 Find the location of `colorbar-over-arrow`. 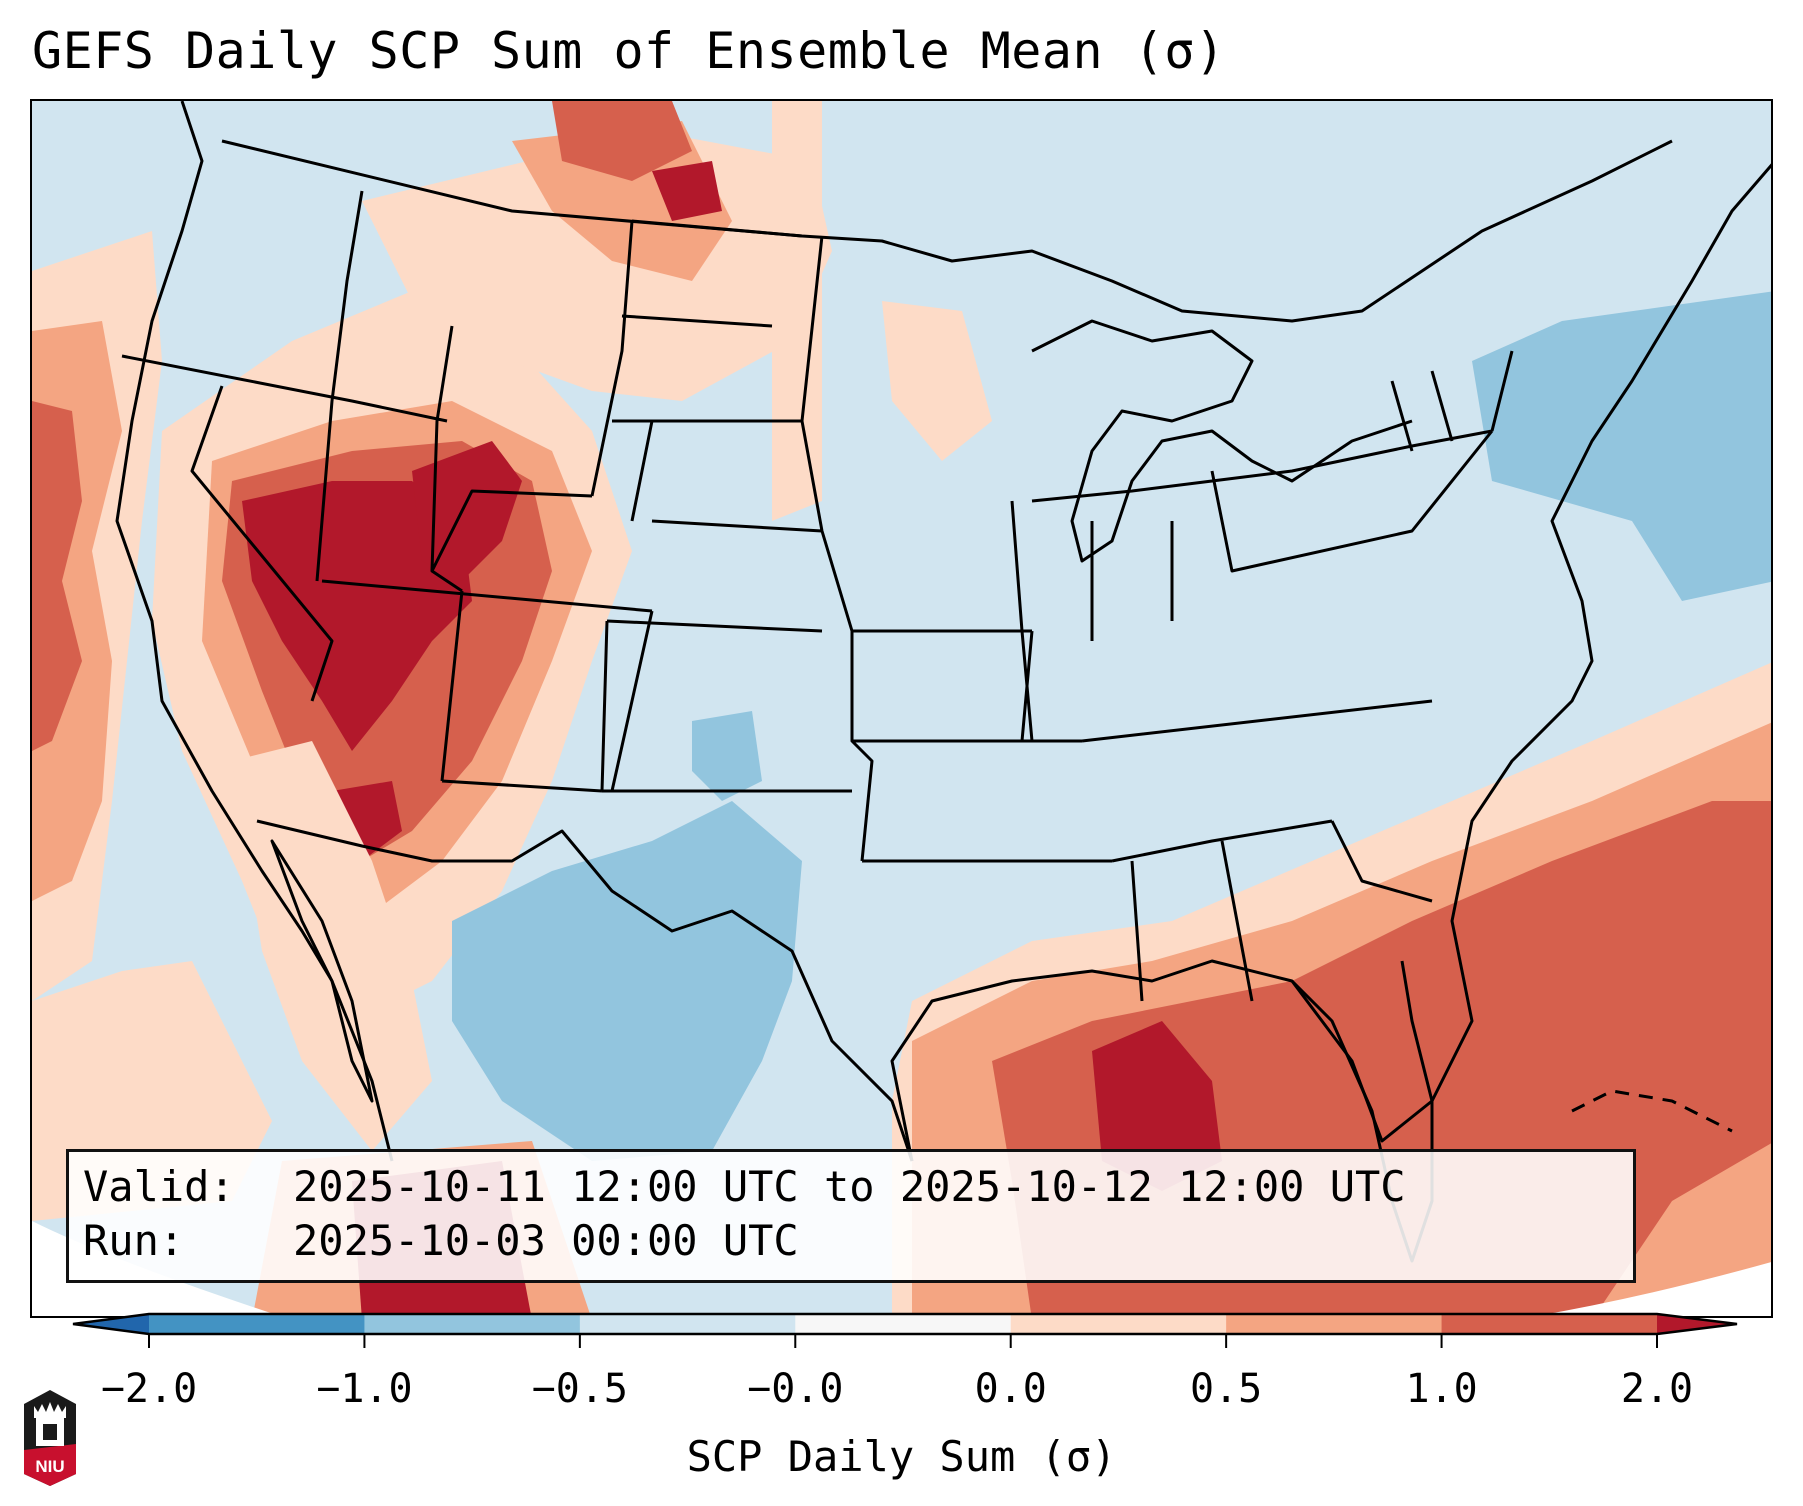

colorbar-over-arrow is located at coordinates (1697, 1324).